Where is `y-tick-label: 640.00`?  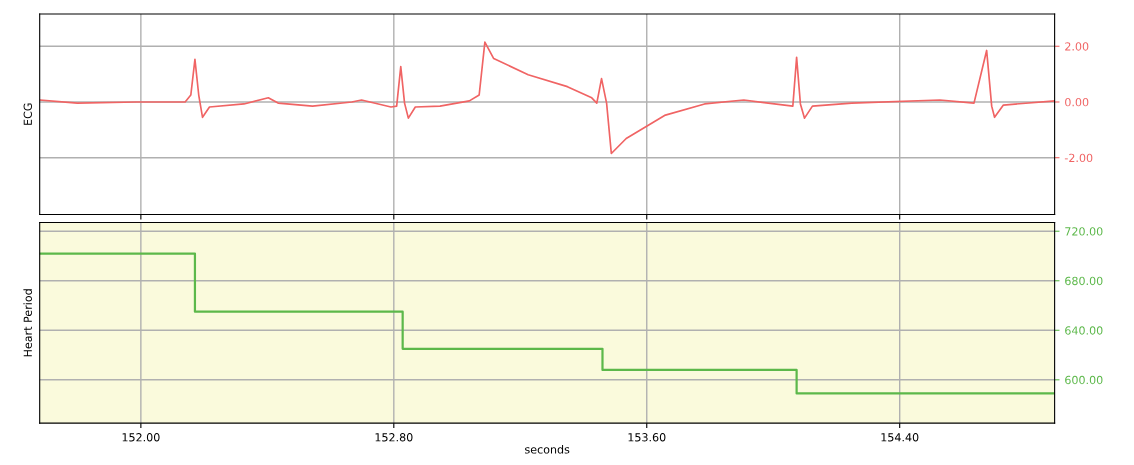 y-tick-label: 640.00 is located at coordinates (1084, 330).